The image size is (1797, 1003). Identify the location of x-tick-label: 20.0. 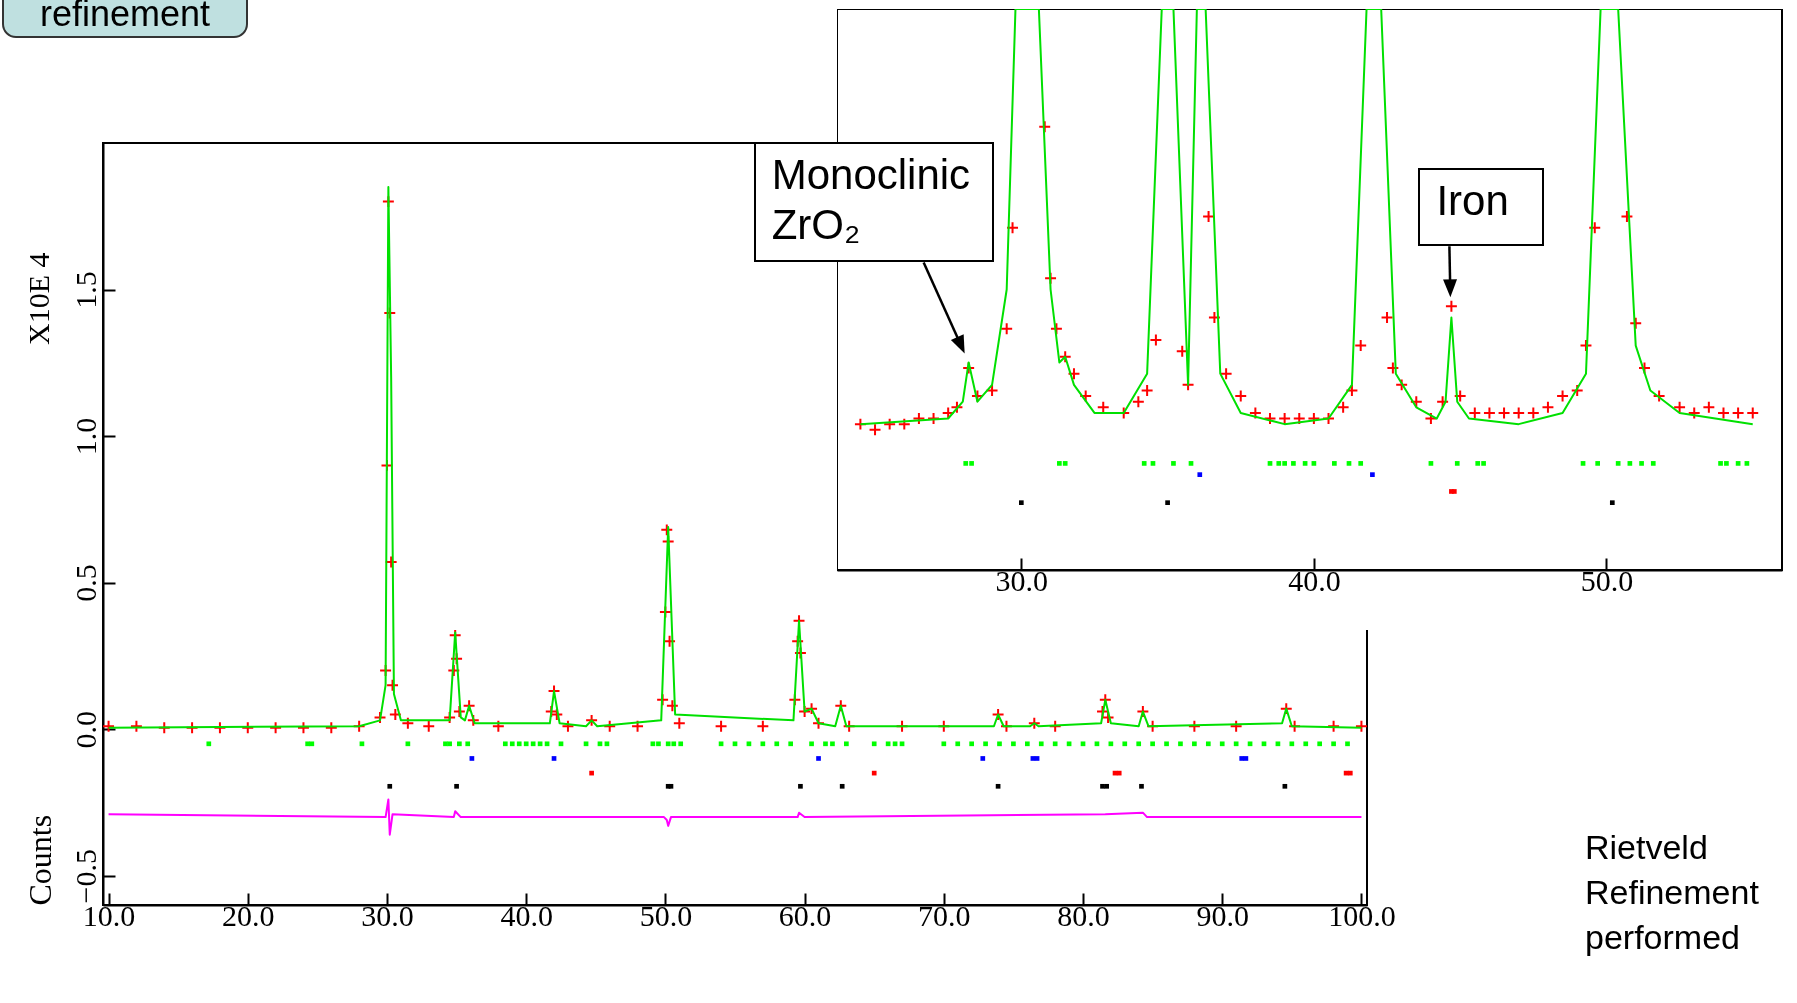
(248, 915).